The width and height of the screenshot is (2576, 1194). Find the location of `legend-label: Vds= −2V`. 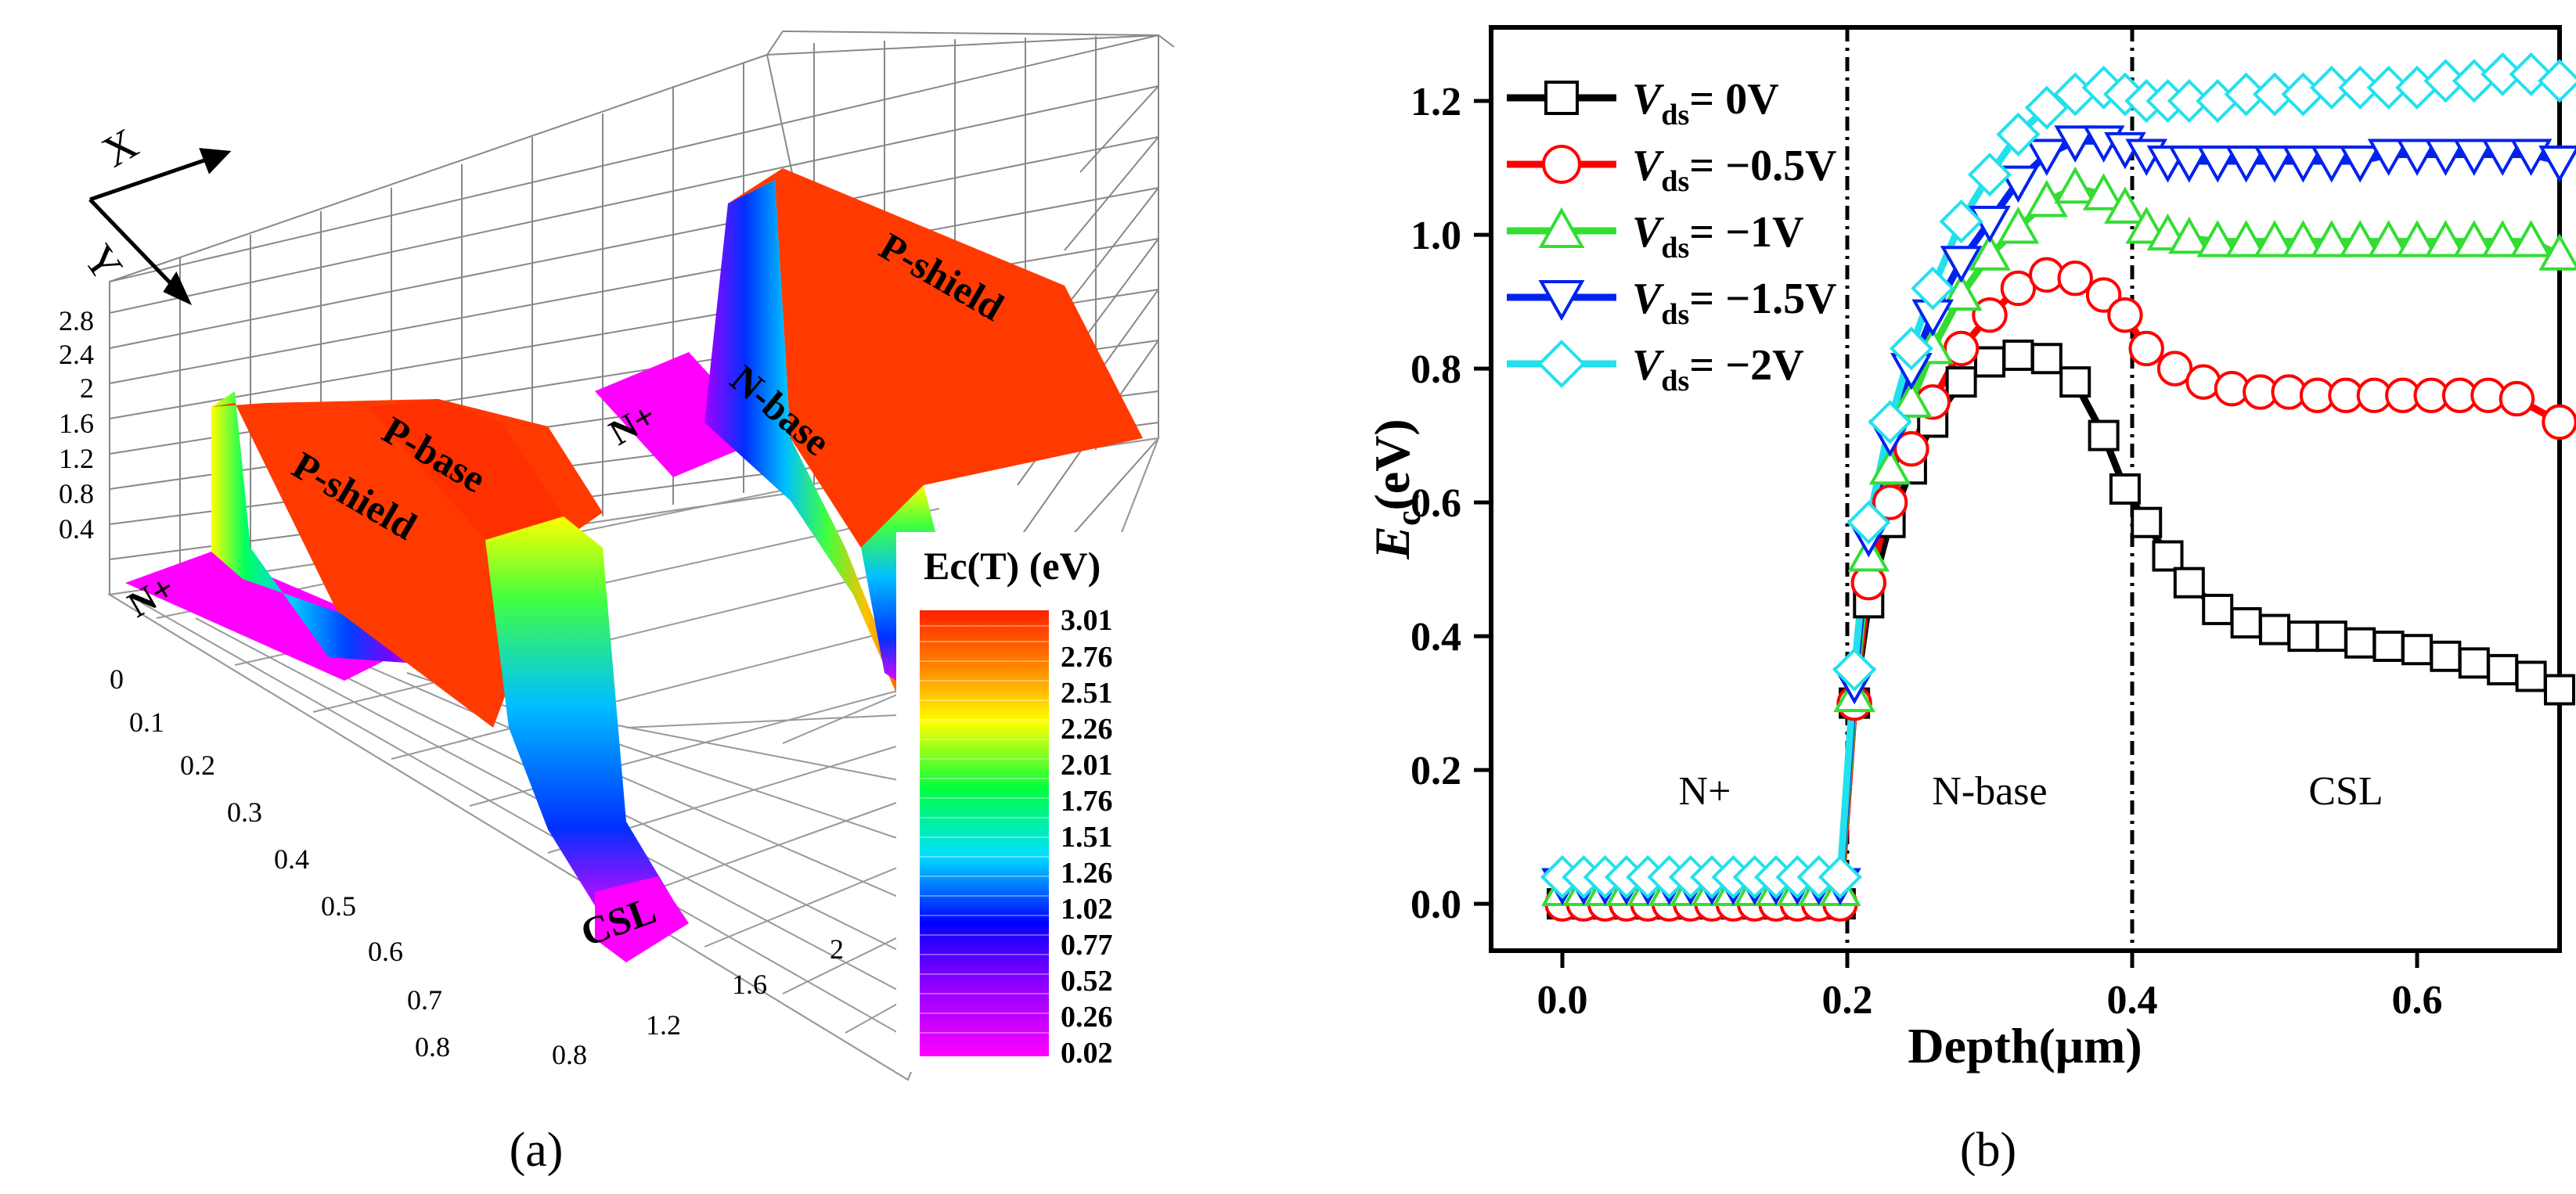

legend-label: Vds= −2V is located at coordinates (1718, 369).